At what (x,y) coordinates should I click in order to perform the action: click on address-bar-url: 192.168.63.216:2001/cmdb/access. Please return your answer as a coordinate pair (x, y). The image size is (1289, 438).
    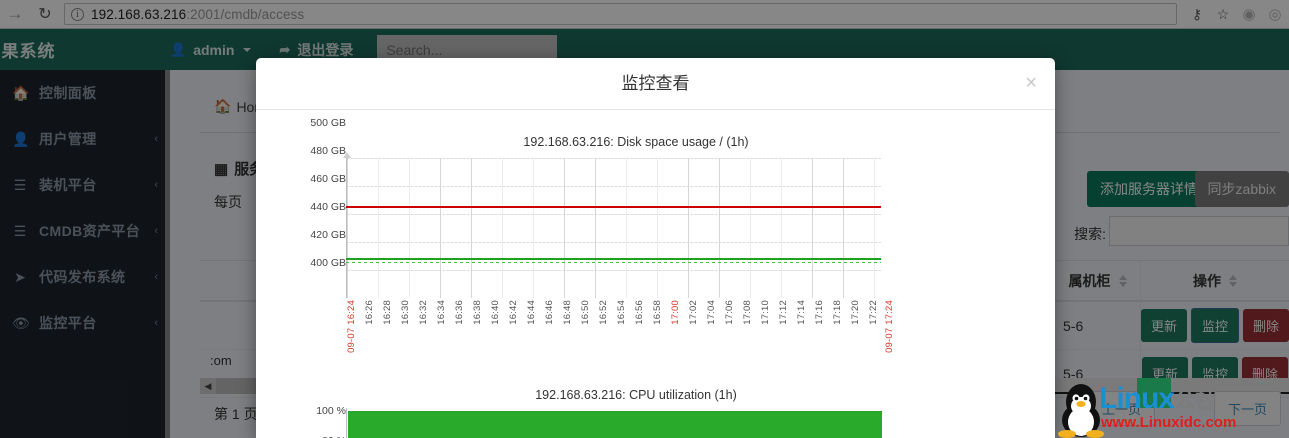
    Looking at the image, I should click on (197, 14).